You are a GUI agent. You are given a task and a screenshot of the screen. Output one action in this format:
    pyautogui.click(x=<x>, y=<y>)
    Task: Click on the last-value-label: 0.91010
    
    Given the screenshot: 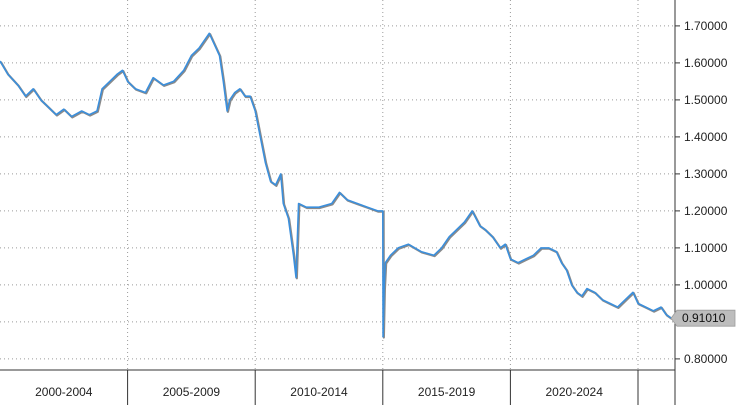 What is the action you would take?
    pyautogui.click(x=704, y=318)
    